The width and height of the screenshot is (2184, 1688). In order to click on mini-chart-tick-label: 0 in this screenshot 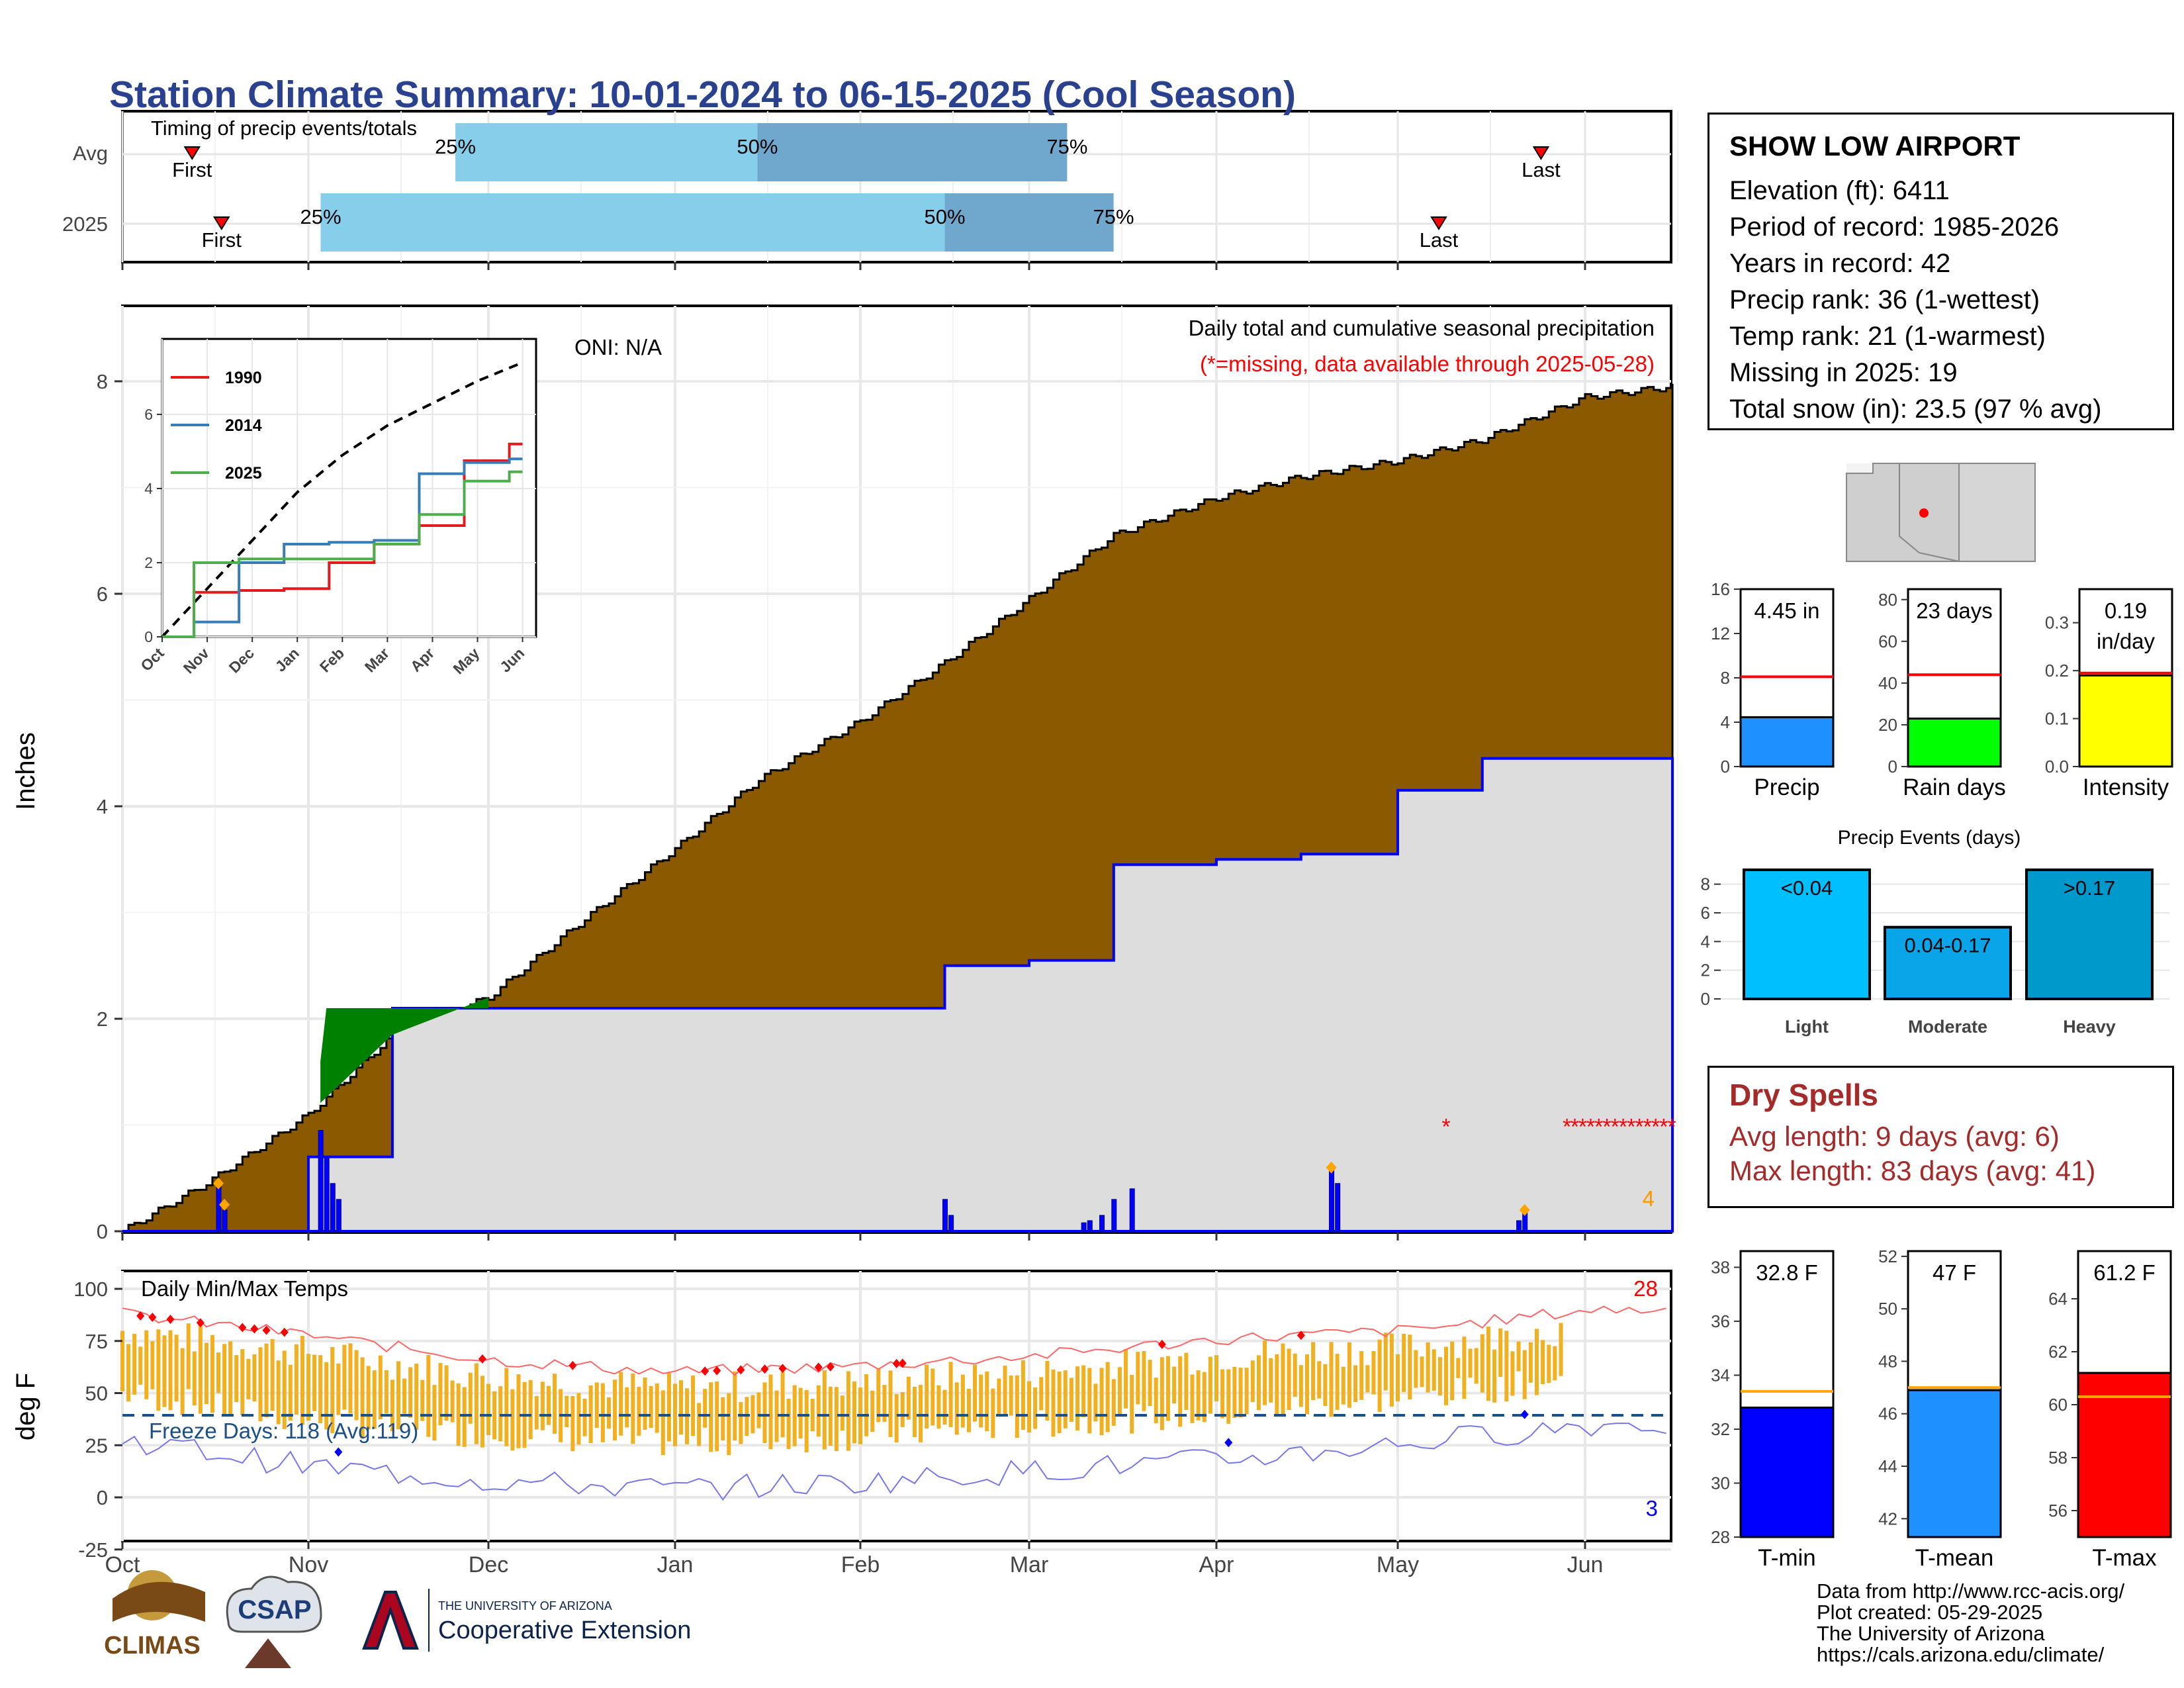, I will do `click(1892, 766)`.